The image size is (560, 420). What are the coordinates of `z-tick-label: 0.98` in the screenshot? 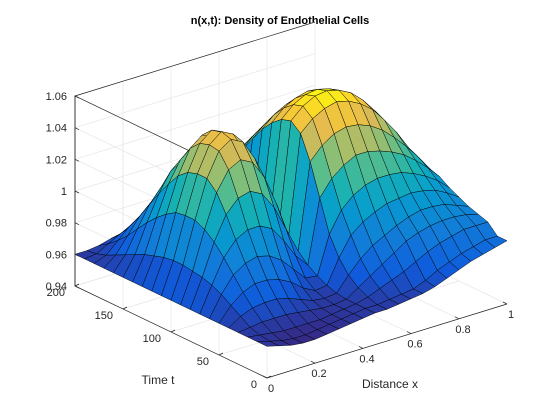 It's located at (56, 224).